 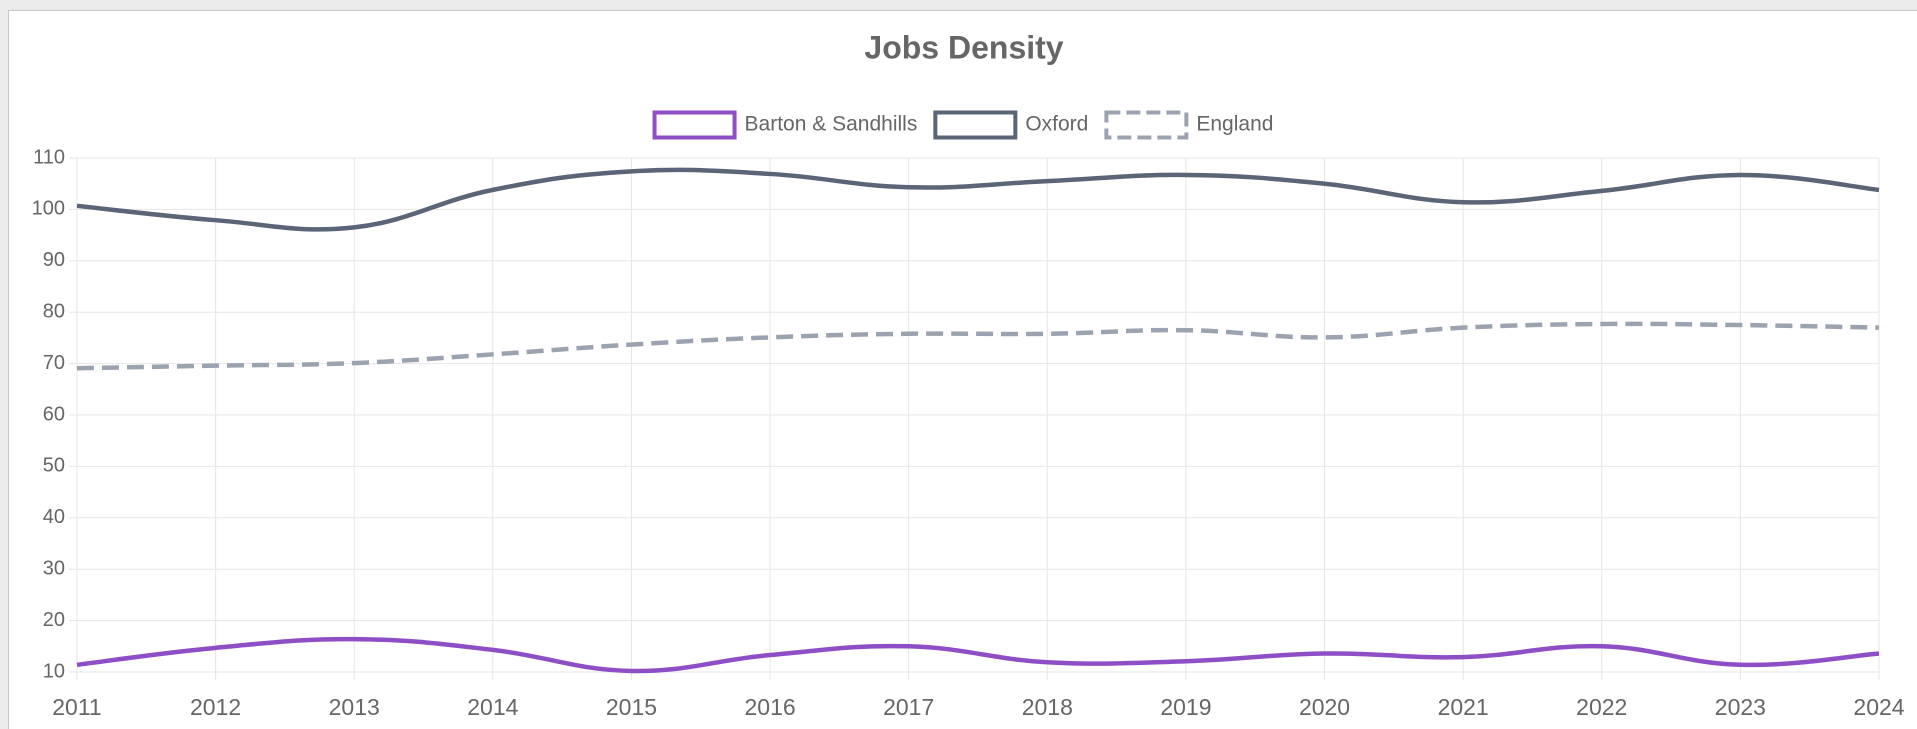 What do you see at coordinates (54, 363) in the screenshot?
I see `y-tick-label: 70` at bounding box center [54, 363].